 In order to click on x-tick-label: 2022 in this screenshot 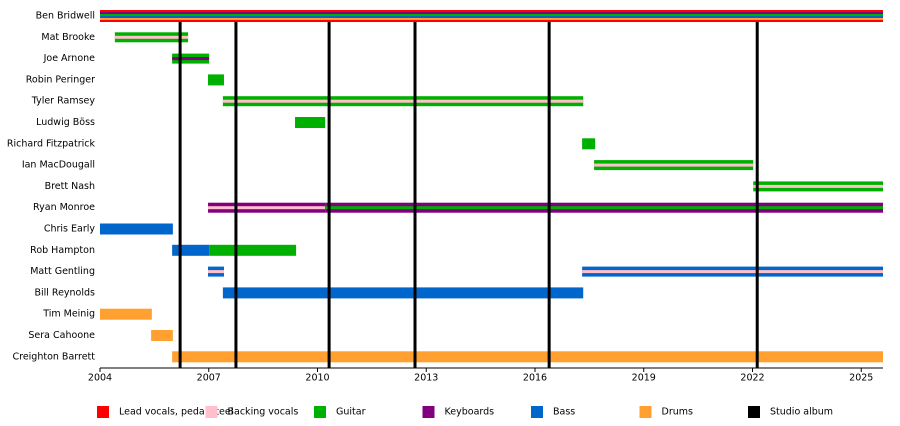, I will do `click(752, 378)`.